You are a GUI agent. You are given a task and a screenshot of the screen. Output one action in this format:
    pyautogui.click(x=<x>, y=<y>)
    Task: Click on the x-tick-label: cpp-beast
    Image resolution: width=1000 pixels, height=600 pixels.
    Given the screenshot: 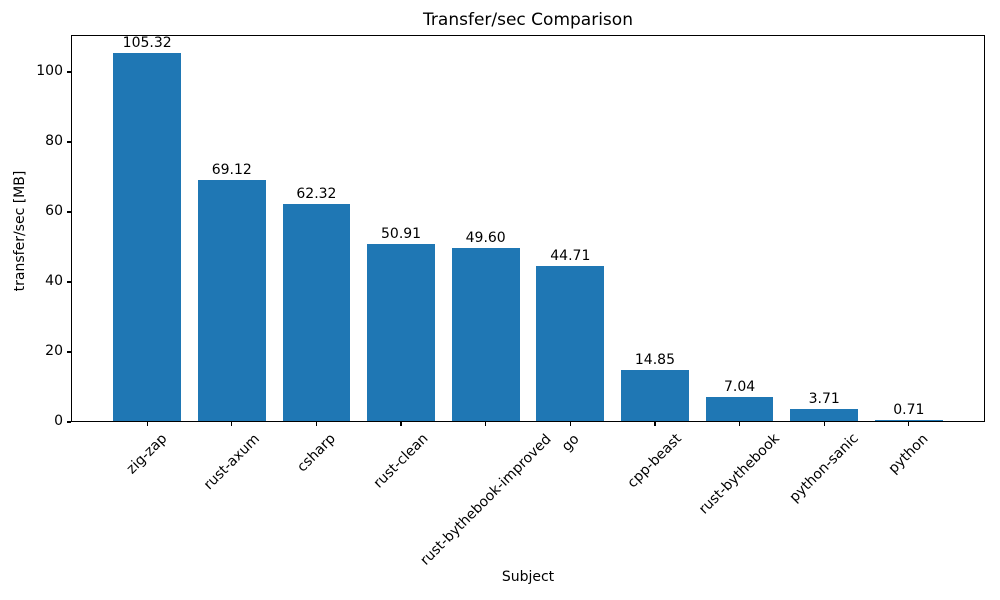 What is the action you would take?
    pyautogui.click(x=655, y=461)
    